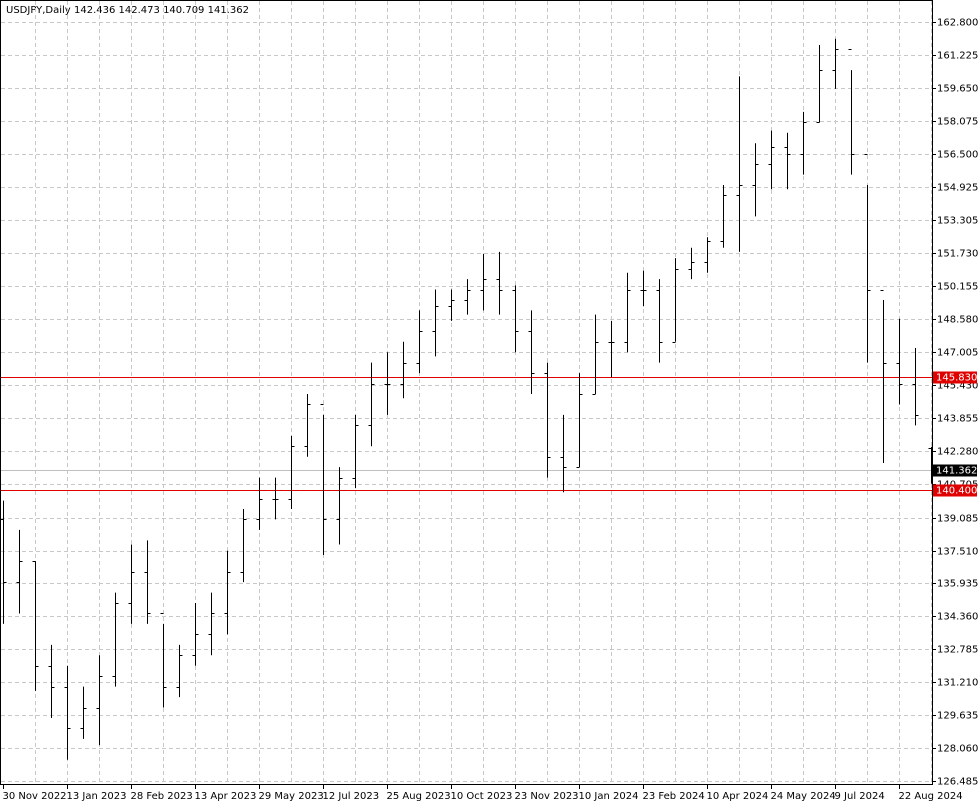 Image resolution: width=978 pixels, height=805 pixels. I want to click on x-tick-label: 13 Jan 2023, so click(97, 796).